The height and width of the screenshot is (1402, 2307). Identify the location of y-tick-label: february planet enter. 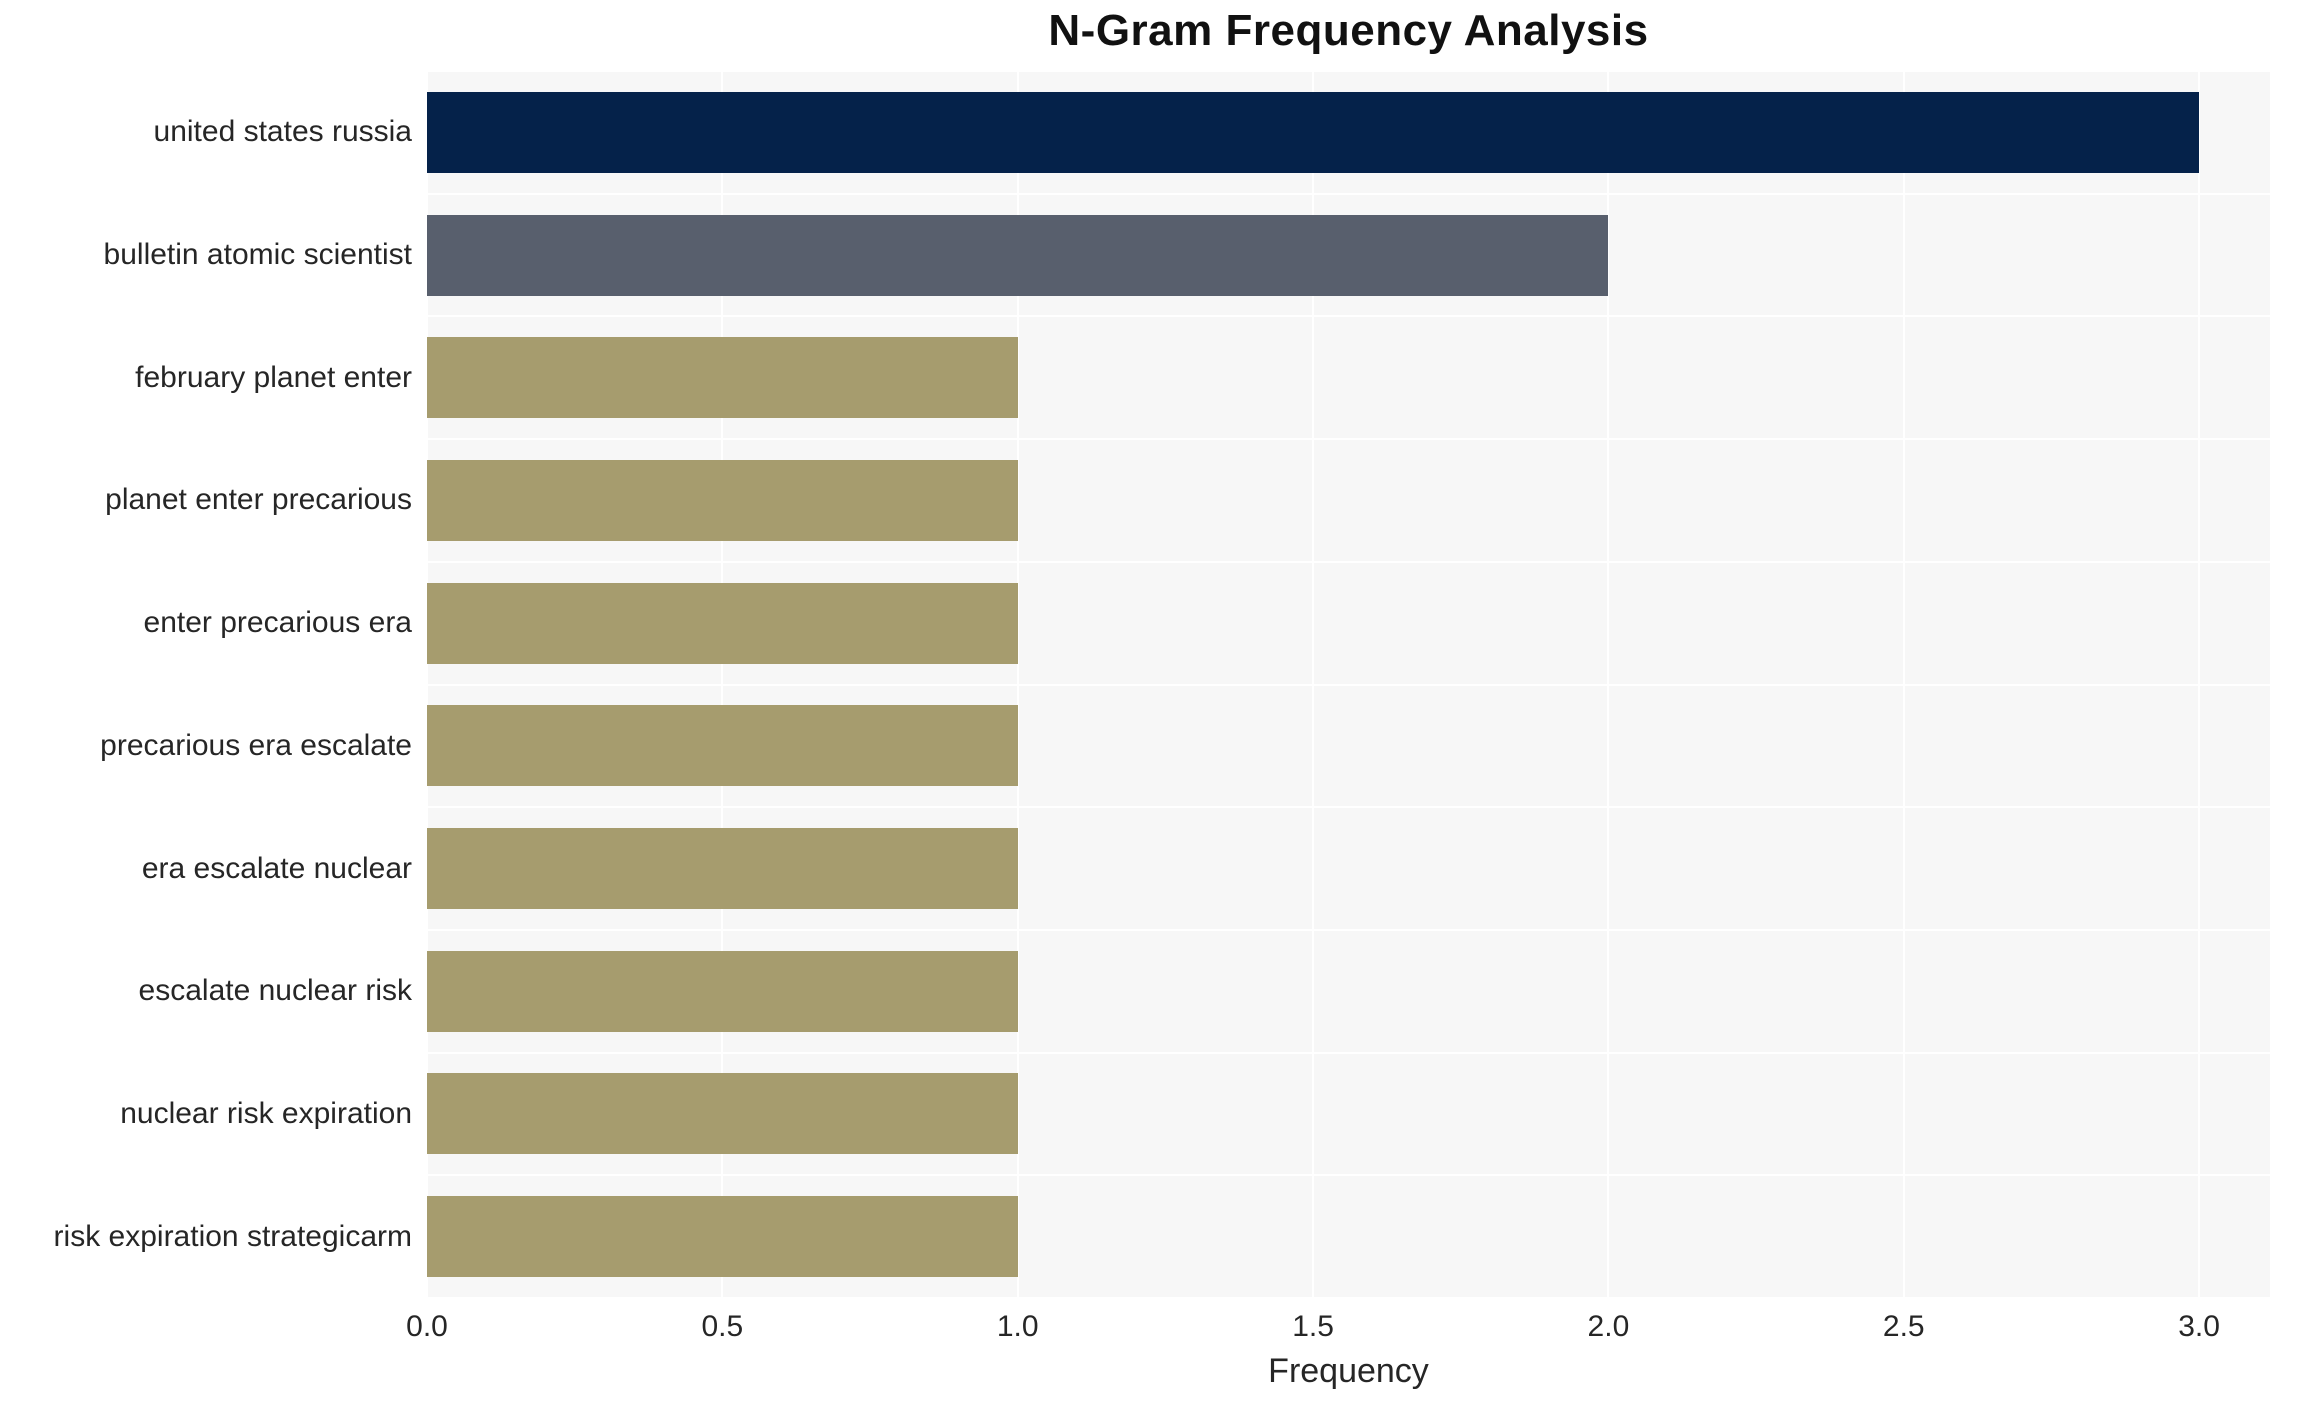
(273, 377).